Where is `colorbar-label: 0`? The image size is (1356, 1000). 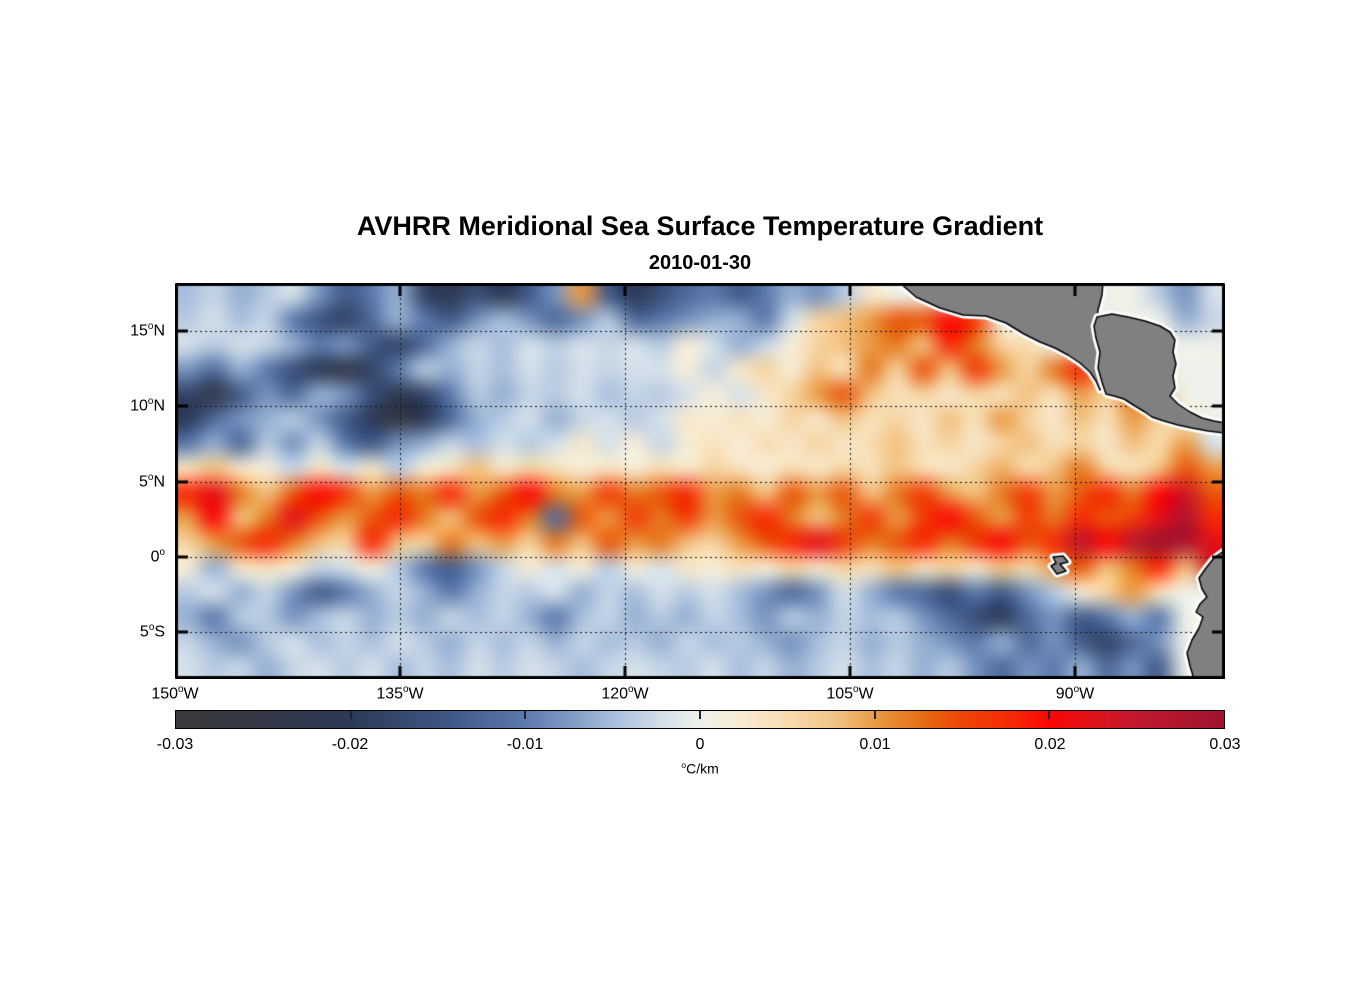 colorbar-label: 0 is located at coordinates (700, 744).